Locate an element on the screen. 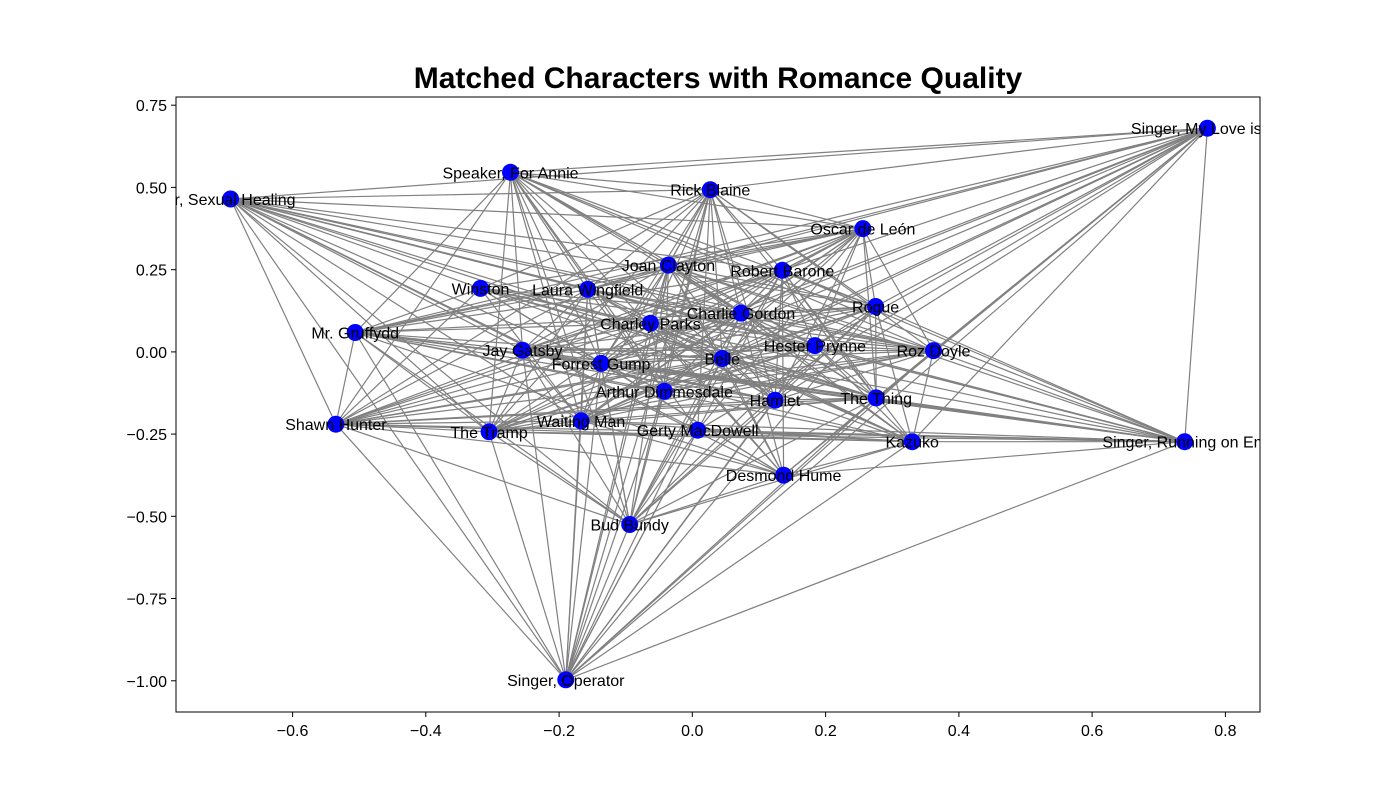 The image size is (1400, 800). node-label: Jay Gatsby is located at coordinates (522, 351).